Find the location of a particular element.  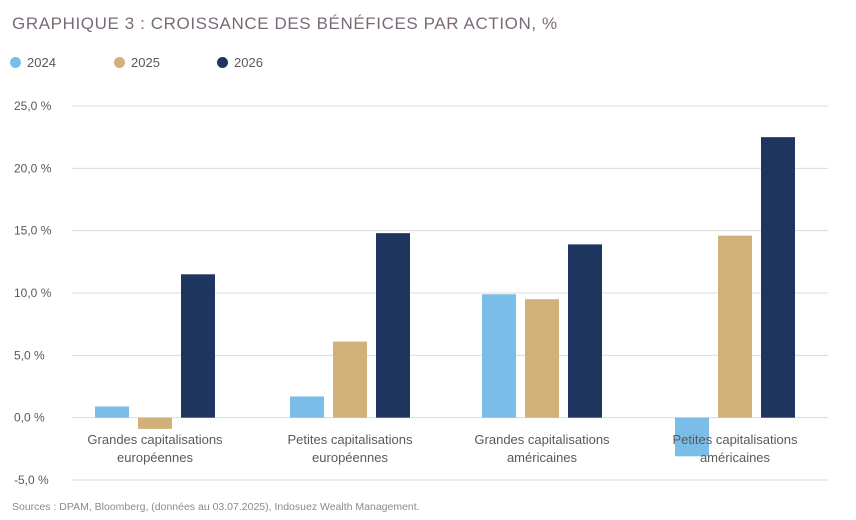

legend-swatch-2025 is located at coordinates (119, 62).